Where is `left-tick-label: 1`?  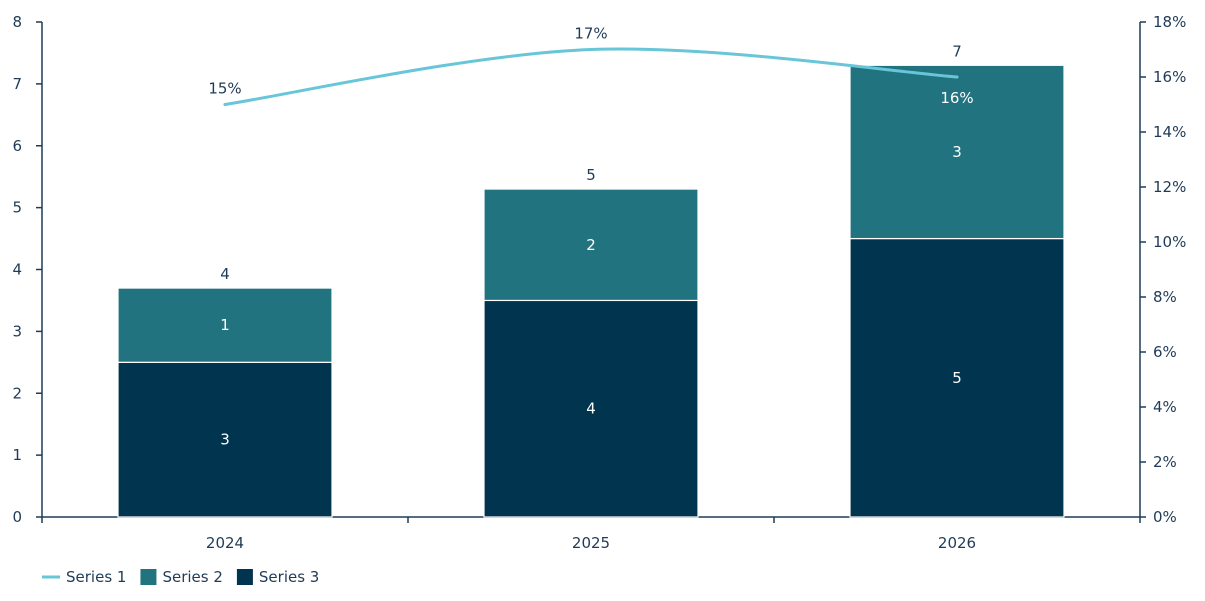
left-tick-label: 1 is located at coordinates (17, 455).